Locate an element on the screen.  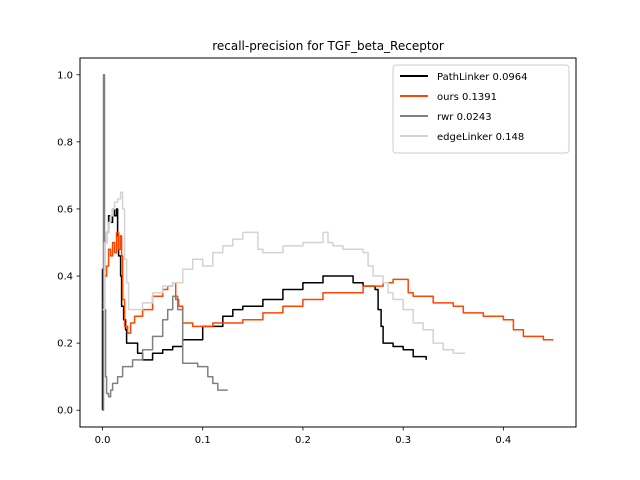
legend-label-2: ours 0.1391 is located at coordinates (467, 97).